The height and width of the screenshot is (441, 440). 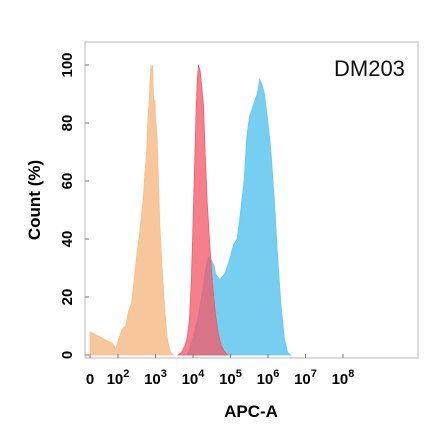 I want to click on x-tick-label: 10², so click(x=118, y=378).